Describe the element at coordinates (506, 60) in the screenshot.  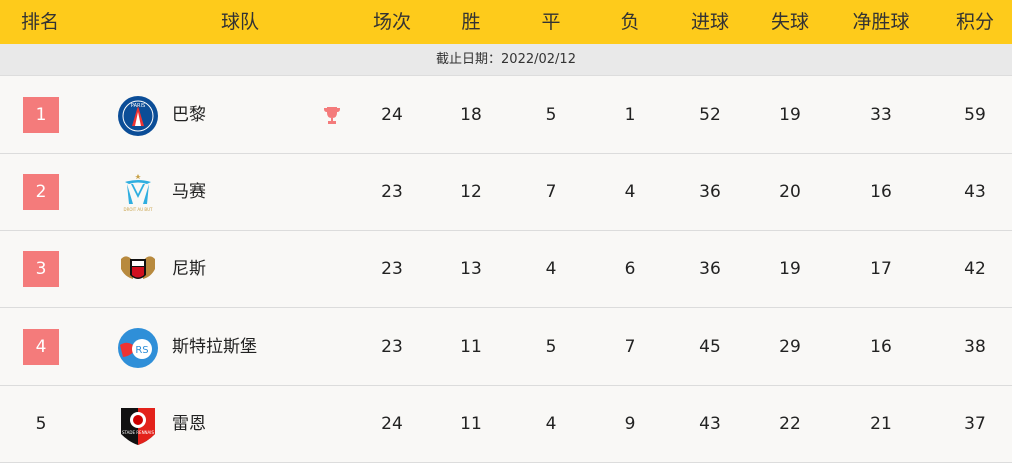
I see `date-bar: 截止日期：2022/02/12` at that location.